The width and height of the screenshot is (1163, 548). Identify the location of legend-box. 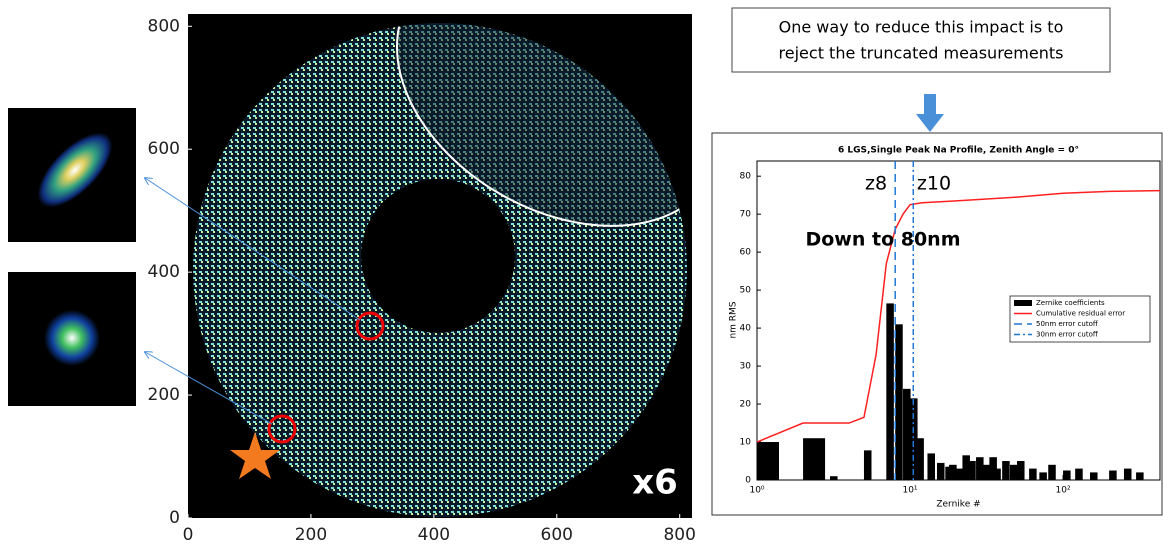
(1080, 319).